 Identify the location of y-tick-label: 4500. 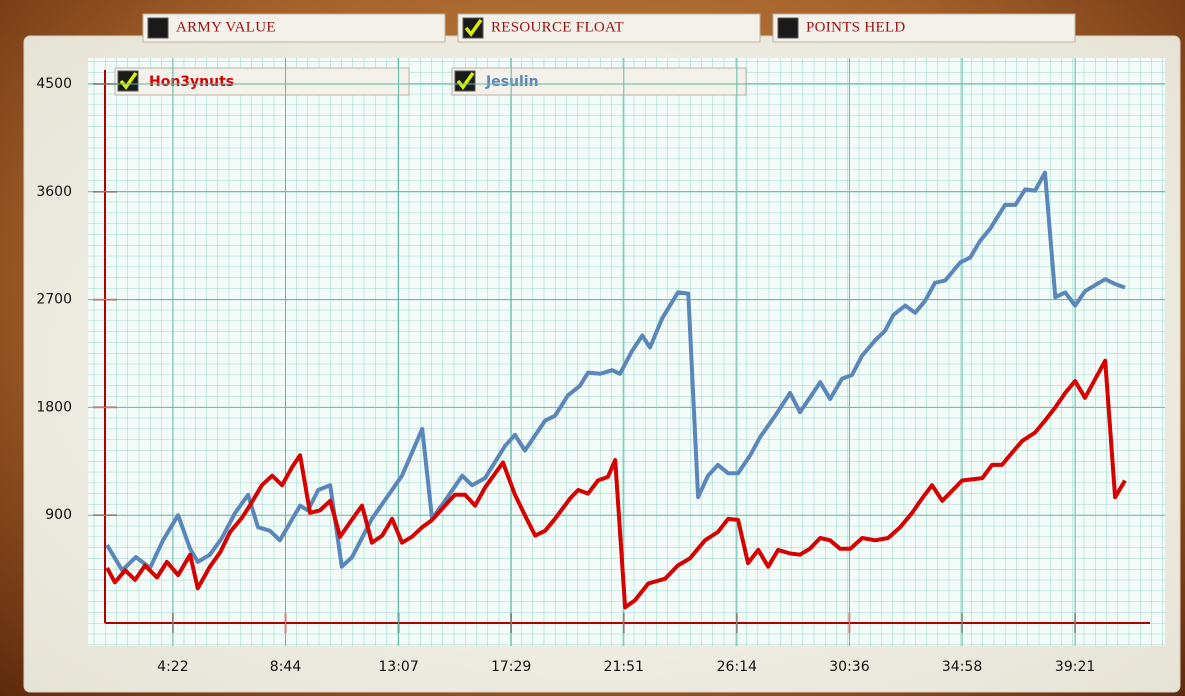
(54, 84).